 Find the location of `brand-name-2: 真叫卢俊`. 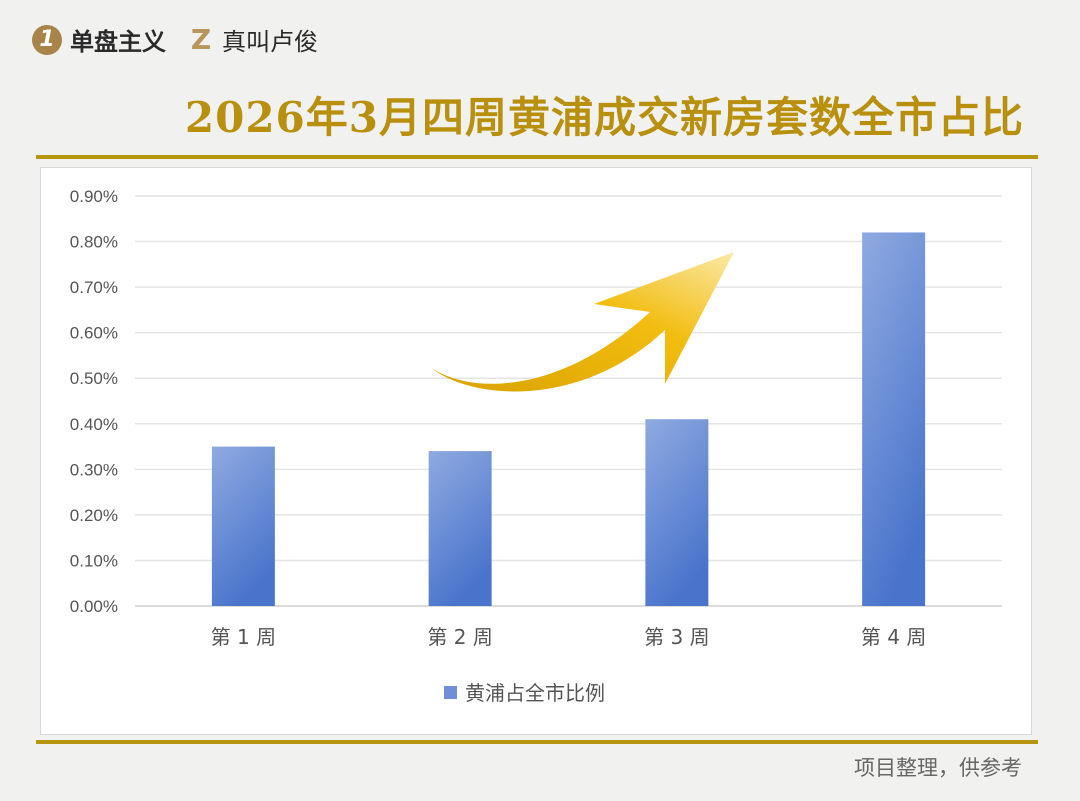

brand-name-2: 真叫卢俊 is located at coordinates (270, 42).